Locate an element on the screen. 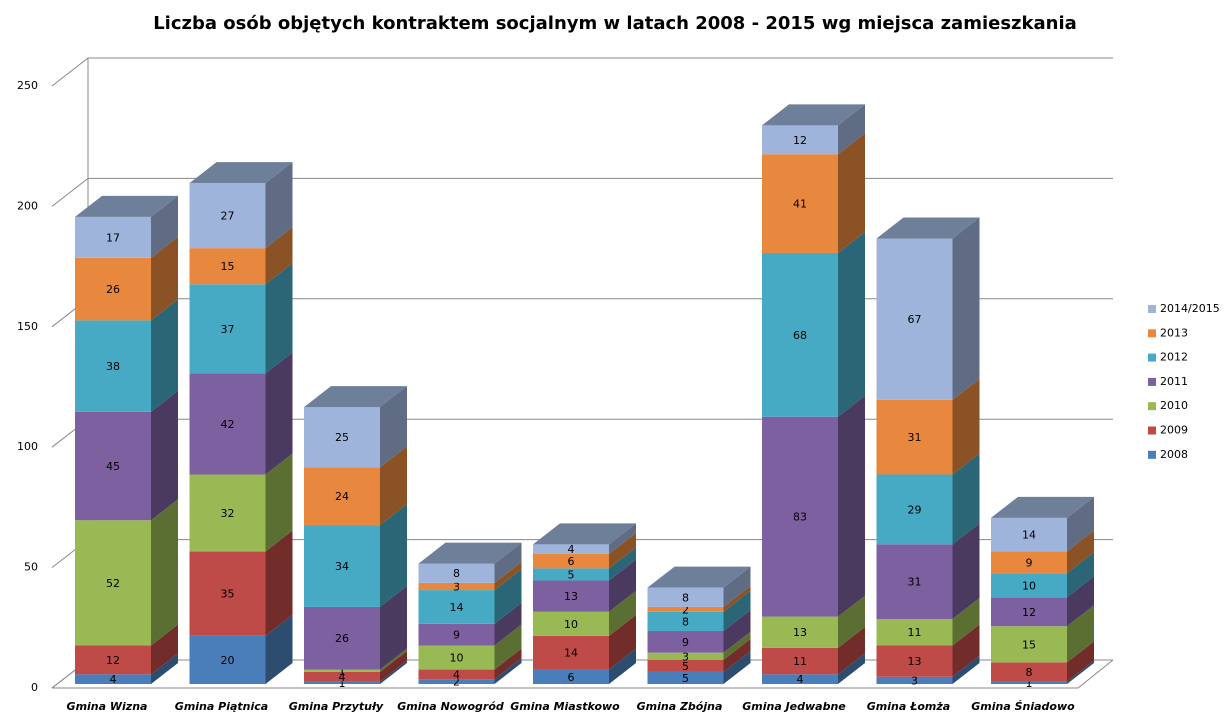 This screenshot has height=724, width=1231. legend-label: 2009 is located at coordinates (1174, 430).